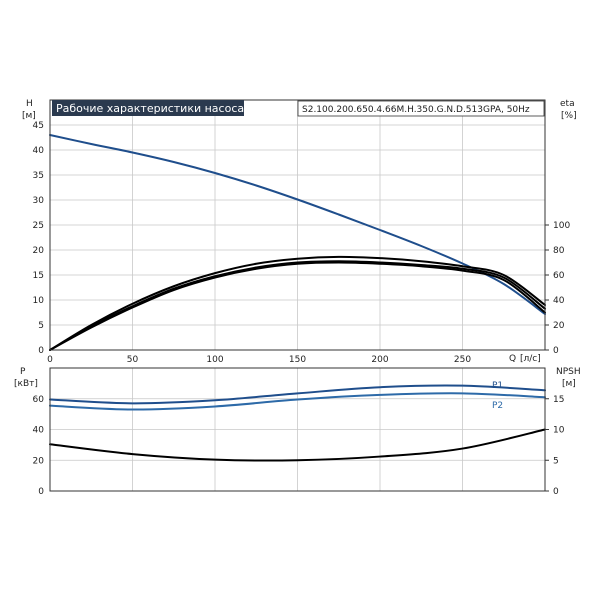 The height and width of the screenshot is (605, 600). I want to click on x-unit: [л/с], so click(530, 359).